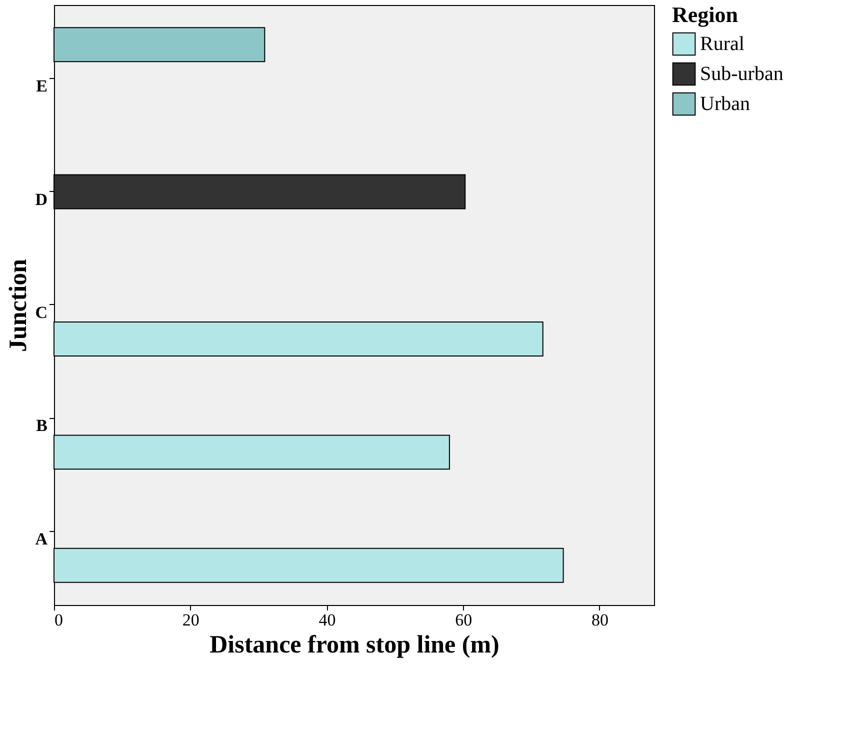 The image size is (843, 731). What do you see at coordinates (705, 14) in the screenshot?
I see `legend-title: Region` at bounding box center [705, 14].